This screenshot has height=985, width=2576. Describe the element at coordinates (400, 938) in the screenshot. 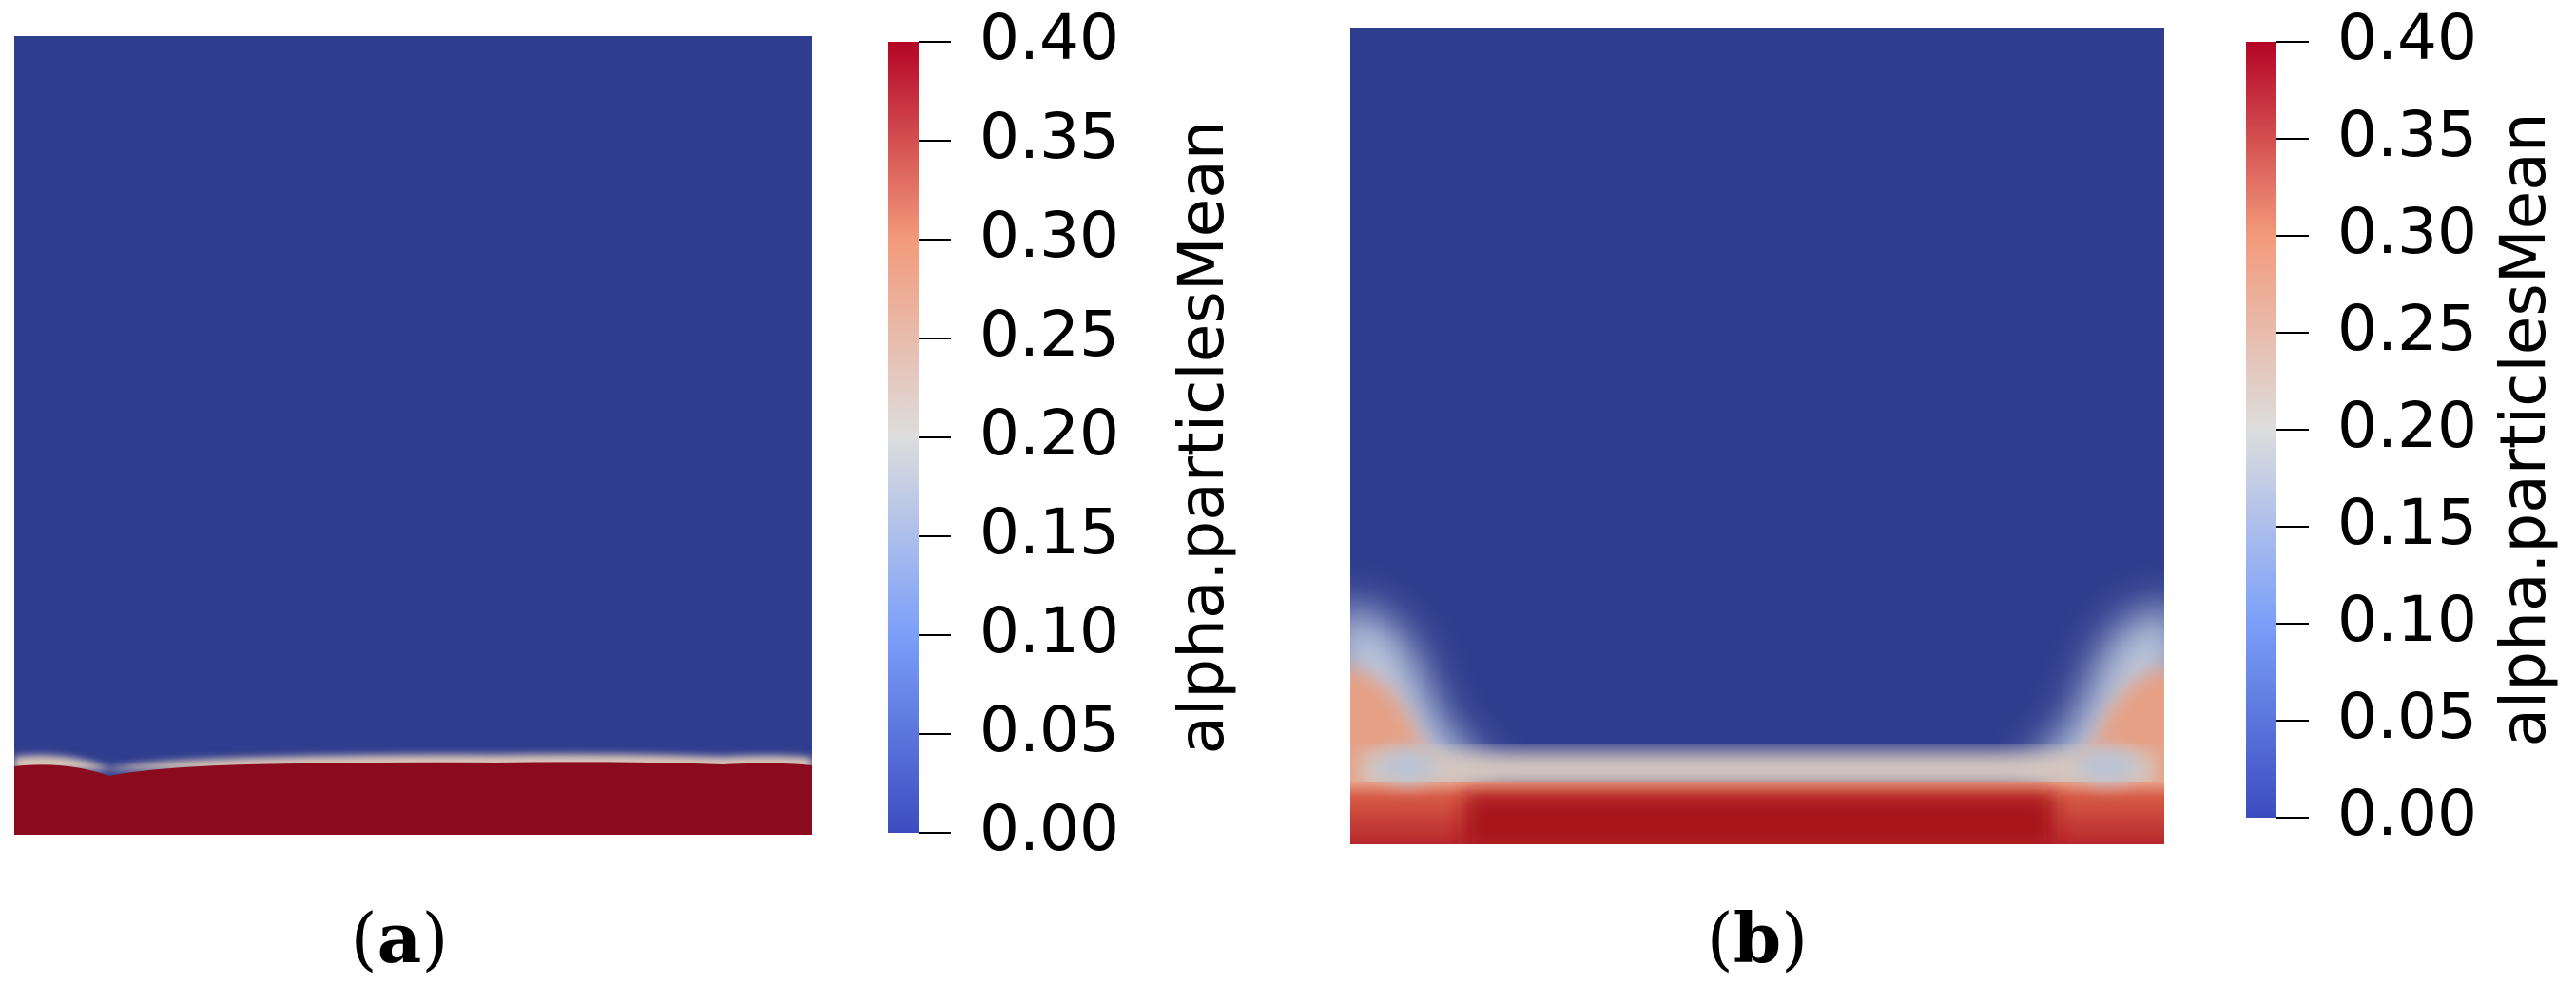

I see `panel-a-caption: (a)` at that location.